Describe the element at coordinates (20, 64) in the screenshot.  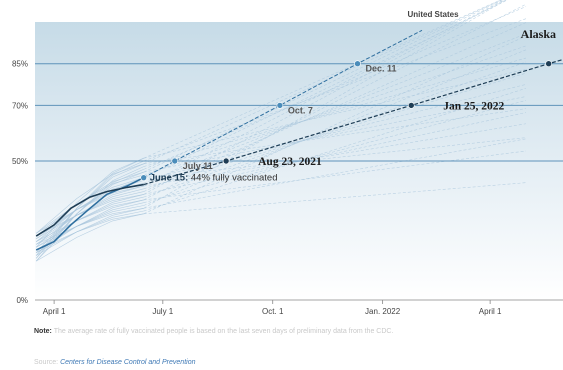
I see `y-tick-label: 85%` at that location.